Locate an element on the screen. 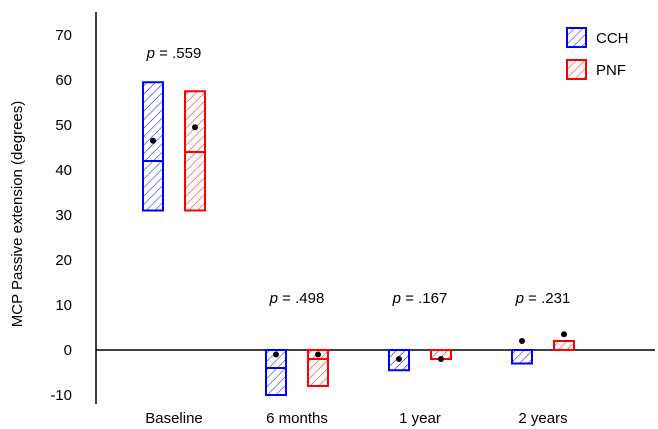 Image resolution: width=658 pixels, height=429 pixels. x-tick-label: 6 months is located at coordinates (297, 418).